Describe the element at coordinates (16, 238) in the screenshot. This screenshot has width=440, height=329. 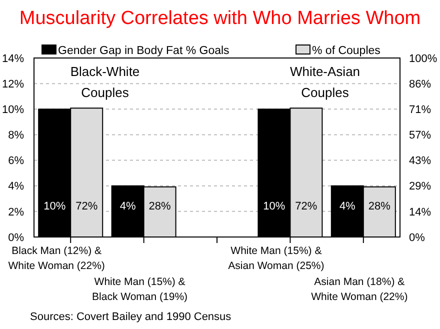
I see `y-tick-label: 0%` at that location.